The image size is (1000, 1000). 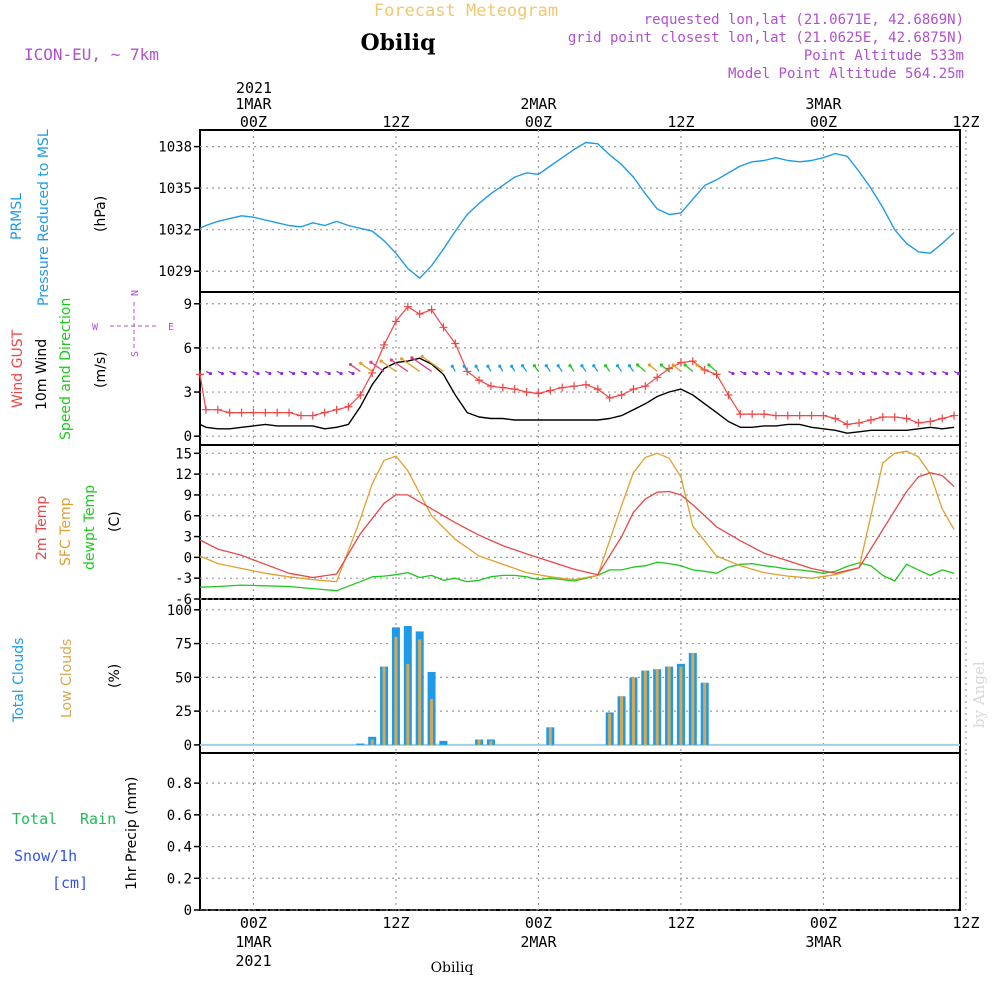 I want to click on top-hour-label: 12Z, so click(x=395, y=122).